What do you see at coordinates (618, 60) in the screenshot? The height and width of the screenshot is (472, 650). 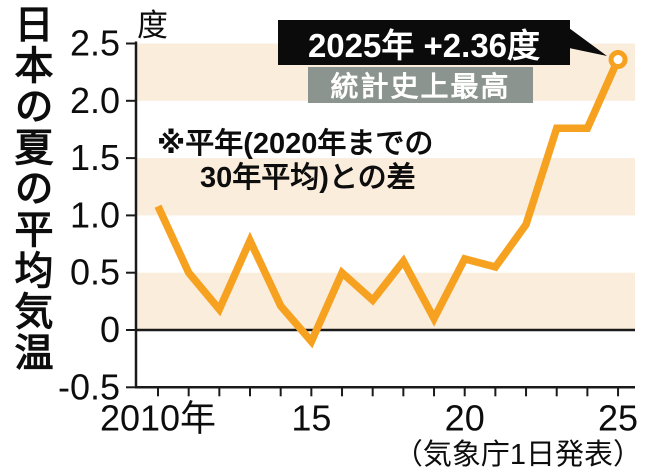 I see `record-point-marker` at bounding box center [618, 60].